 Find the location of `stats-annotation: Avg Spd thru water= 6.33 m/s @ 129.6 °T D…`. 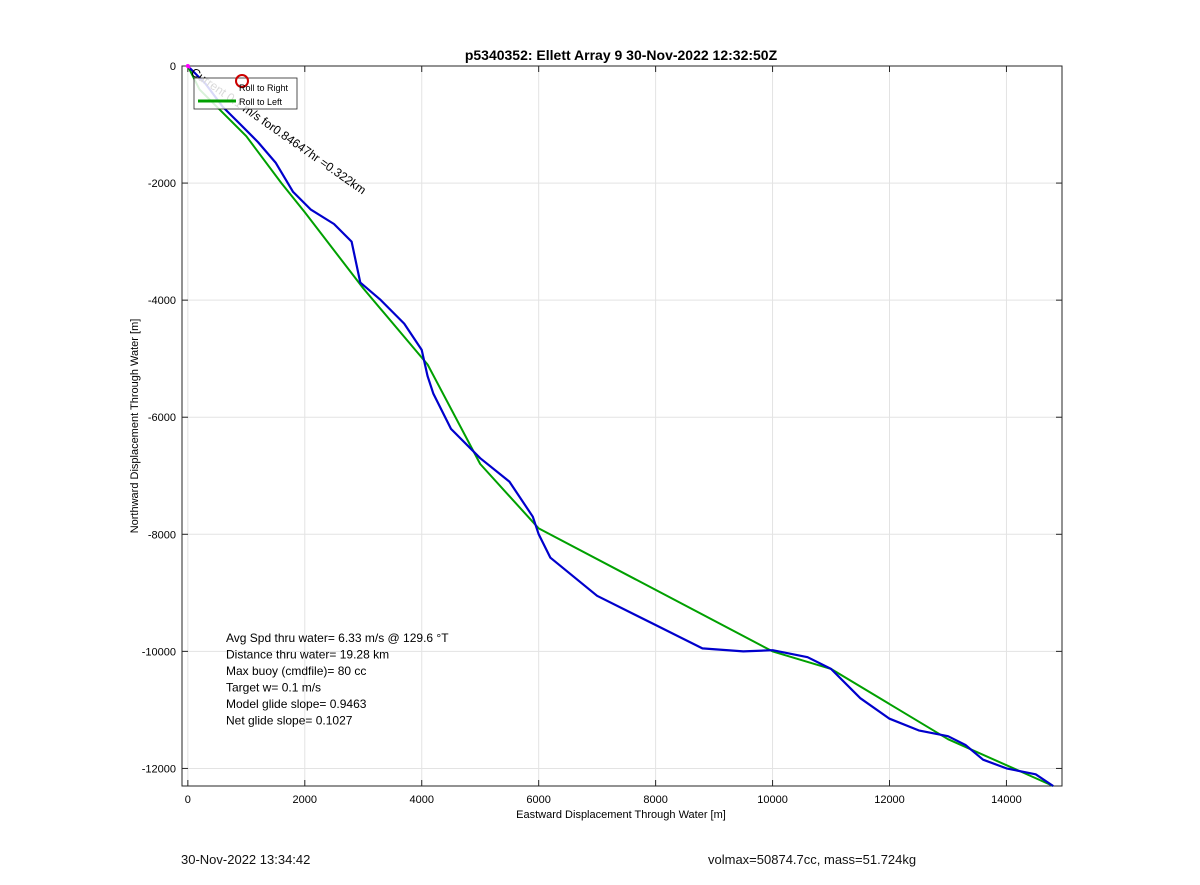

stats-annotation: Avg Spd thru water= 6.33 m/s @ 129.6 °T D… is located at coordinates (337, 679).